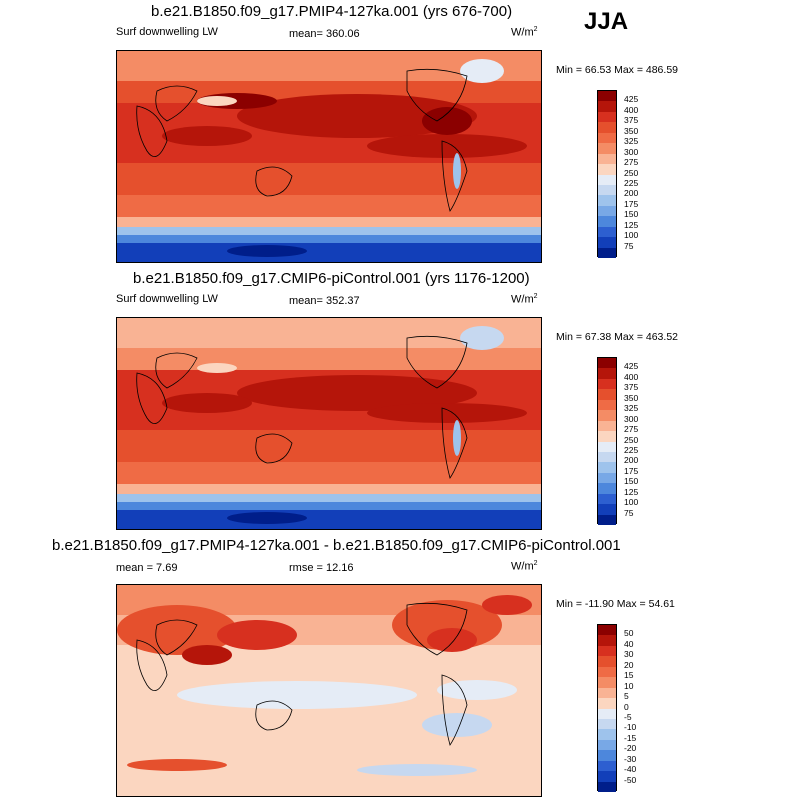 Image resolution: width=800 pixels, height=800 pixels. What do you see at coordinates (617, 70) in the screenshot?
I see `panel1-minmax: Min = 66.53 Max = 486.59` at bounding box center [617, 70].